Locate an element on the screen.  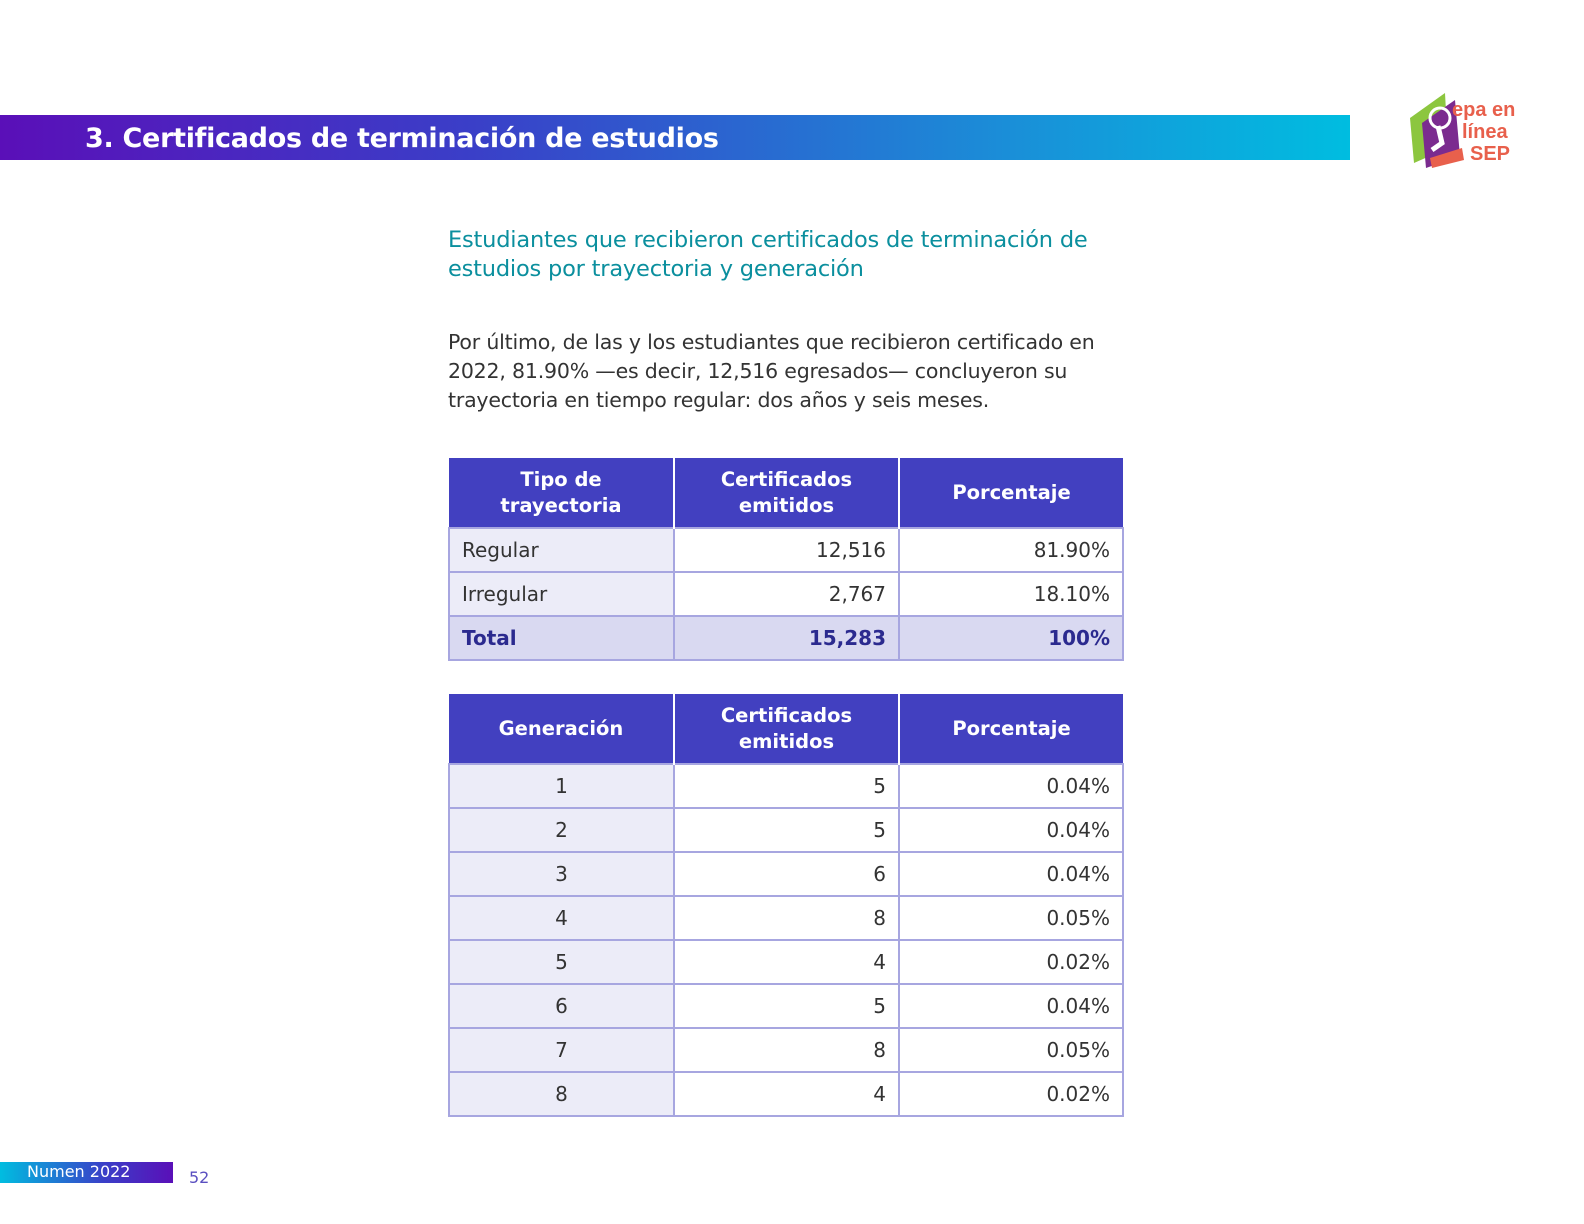
table-row: 4 8 0.05% is located at coordinates (786, 918).